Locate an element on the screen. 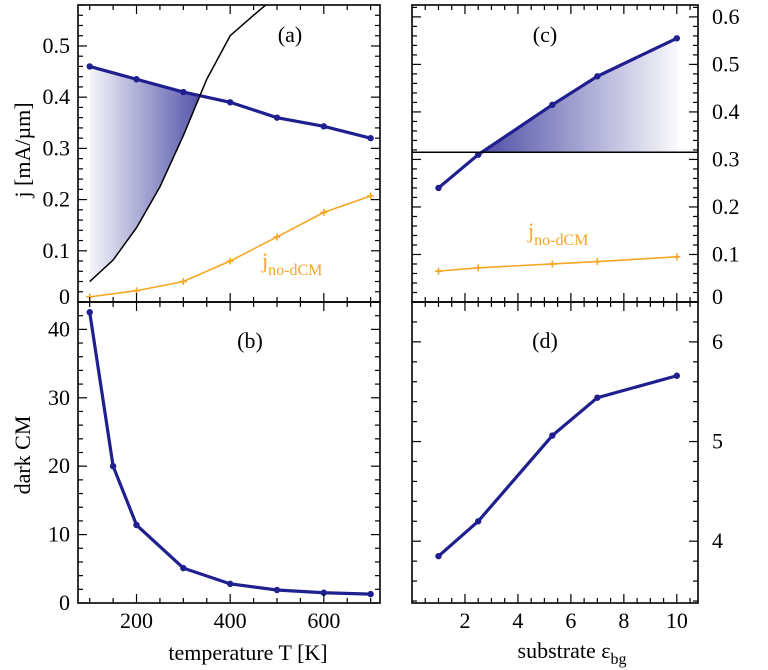  y-tick-label-c: 0.5 is located at coordinates (726, 63).